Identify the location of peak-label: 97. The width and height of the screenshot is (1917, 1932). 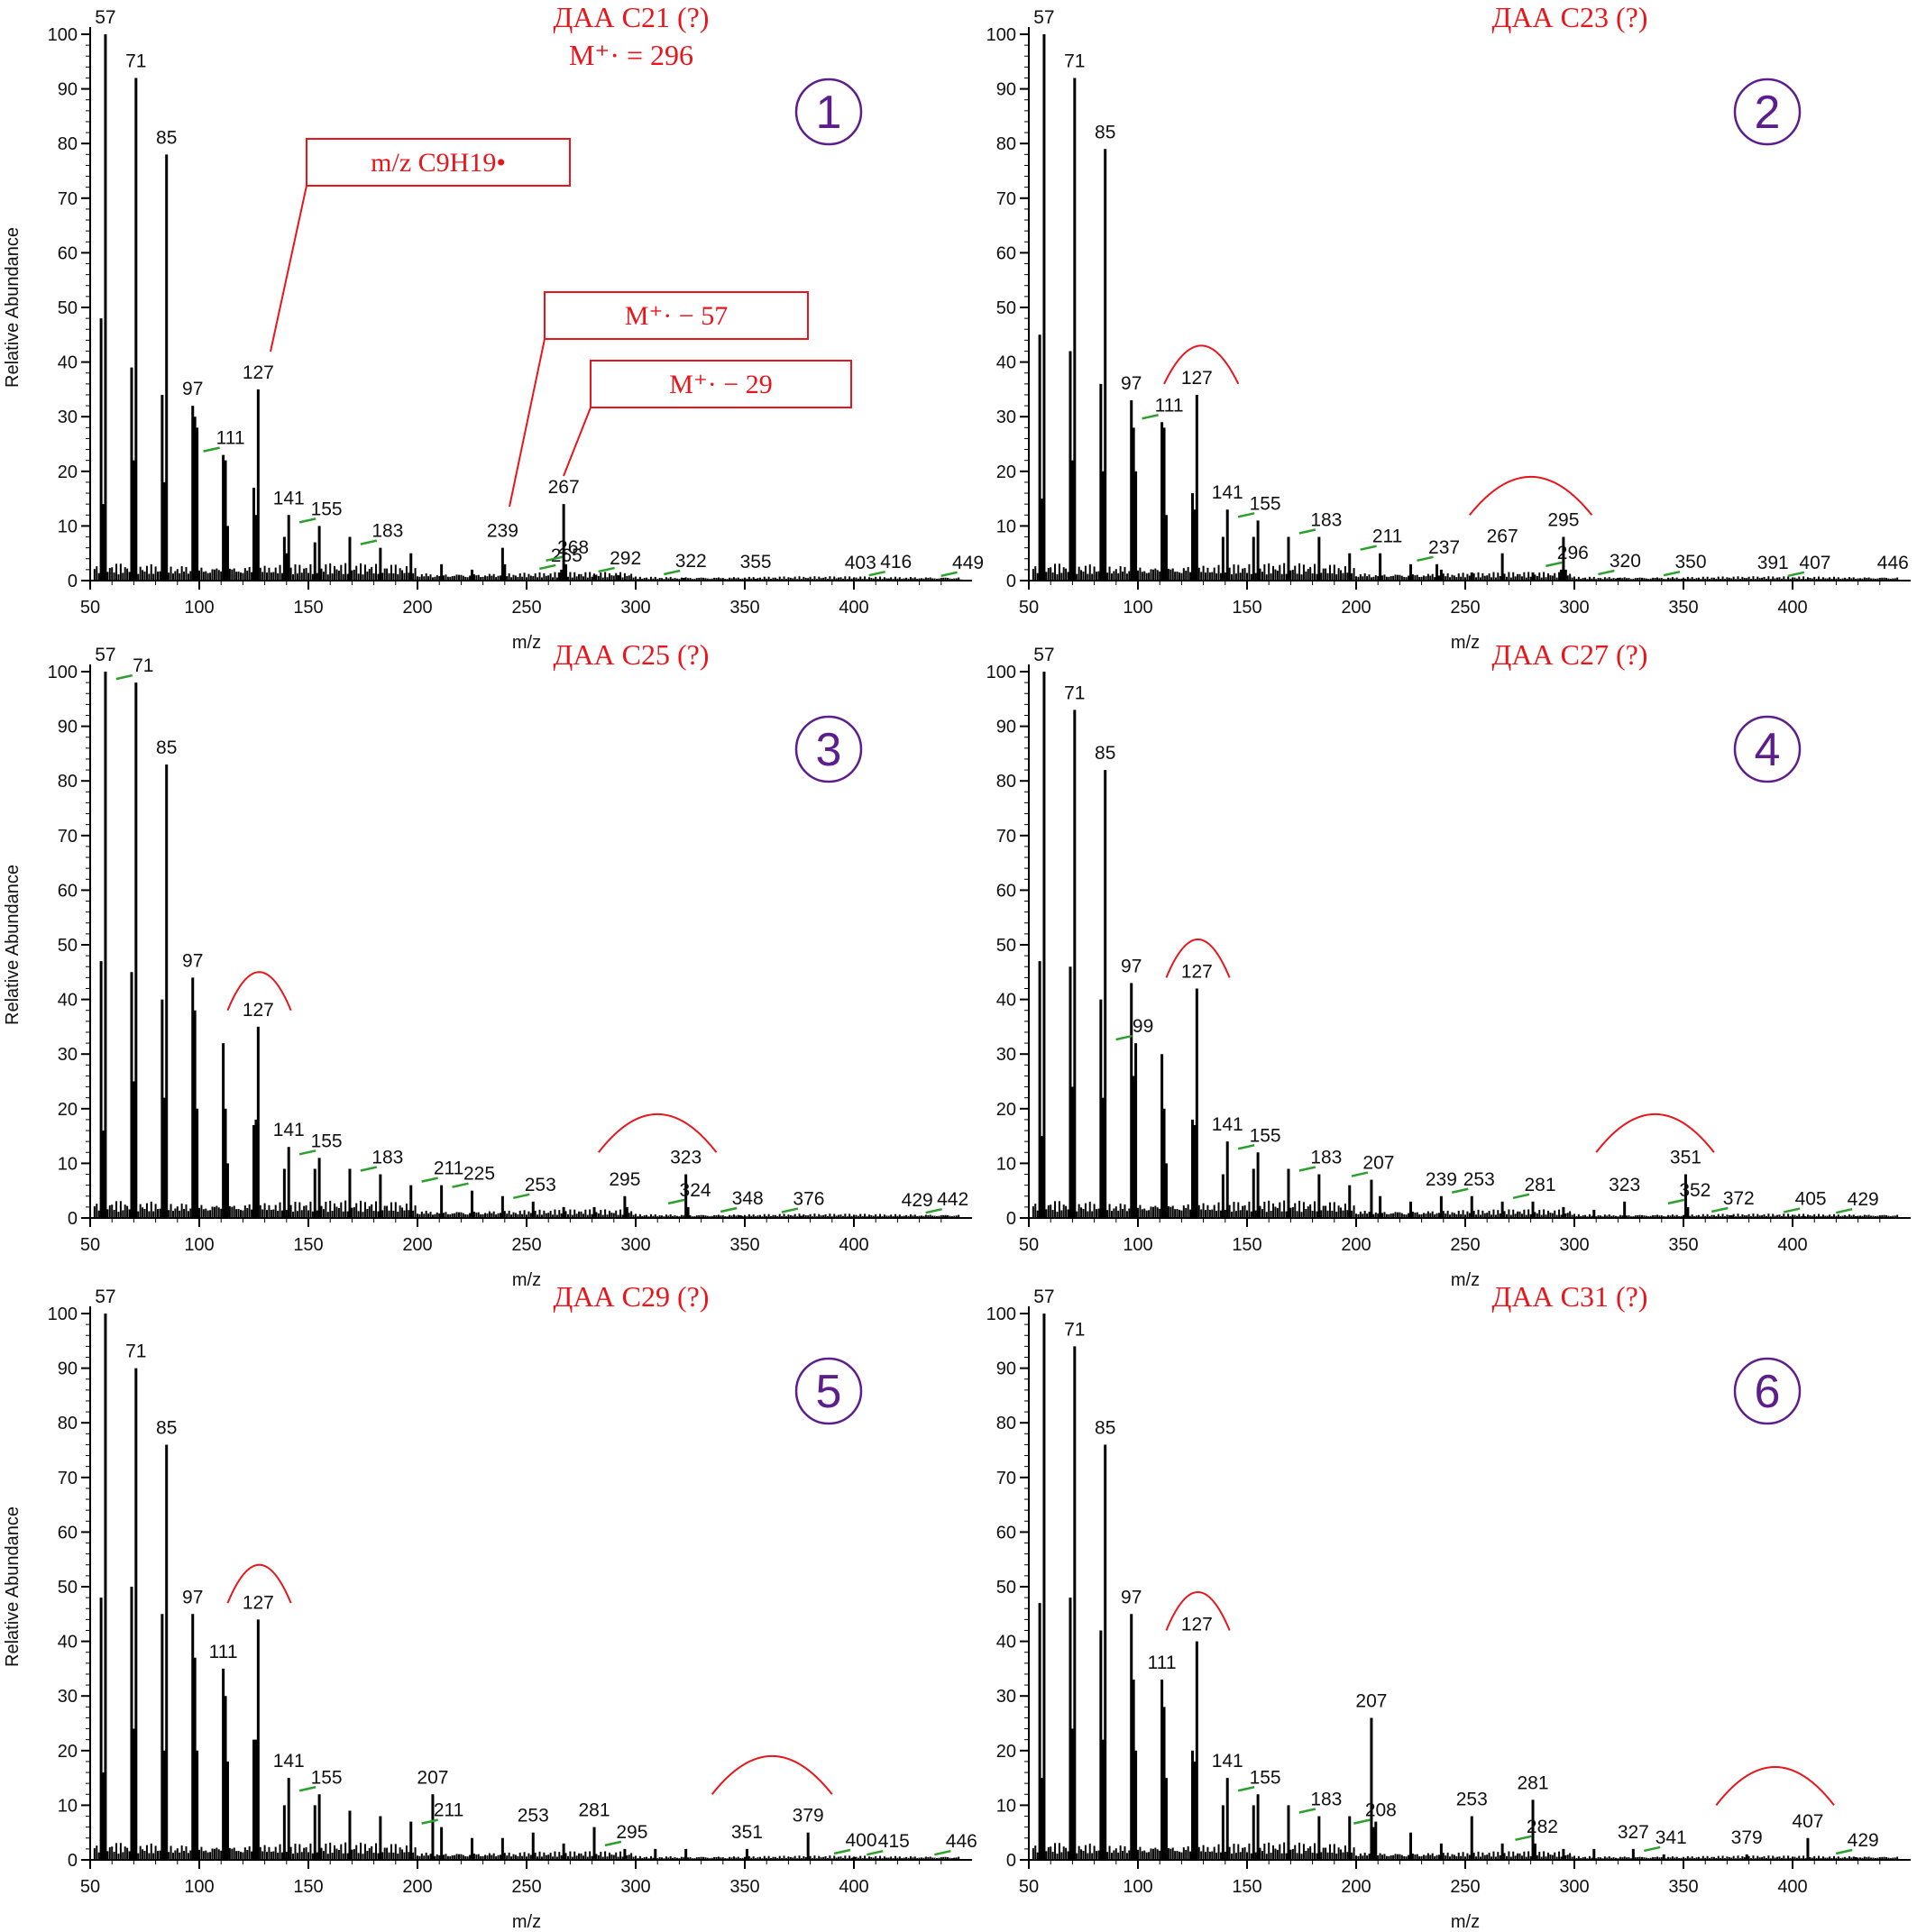
(1131, 1597).